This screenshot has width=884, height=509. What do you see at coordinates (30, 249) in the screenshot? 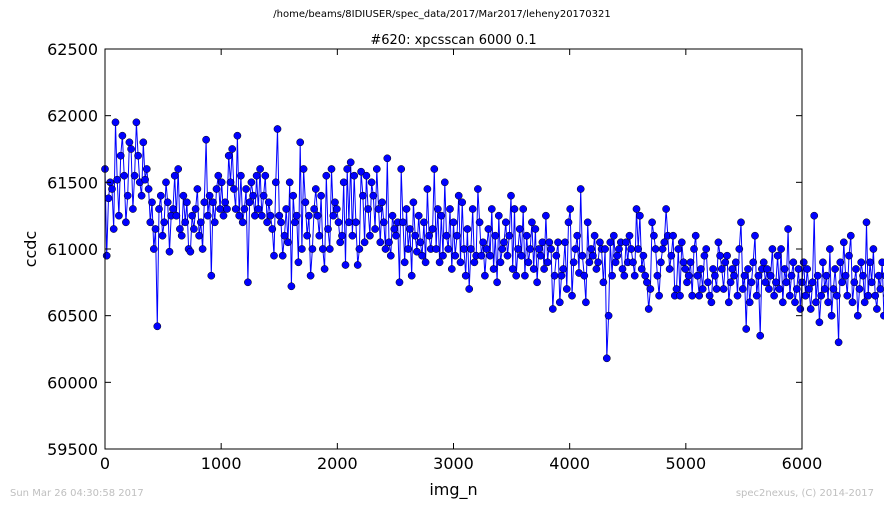
I see `y-axis-label: ccdc` at bounding box center [30, 249].